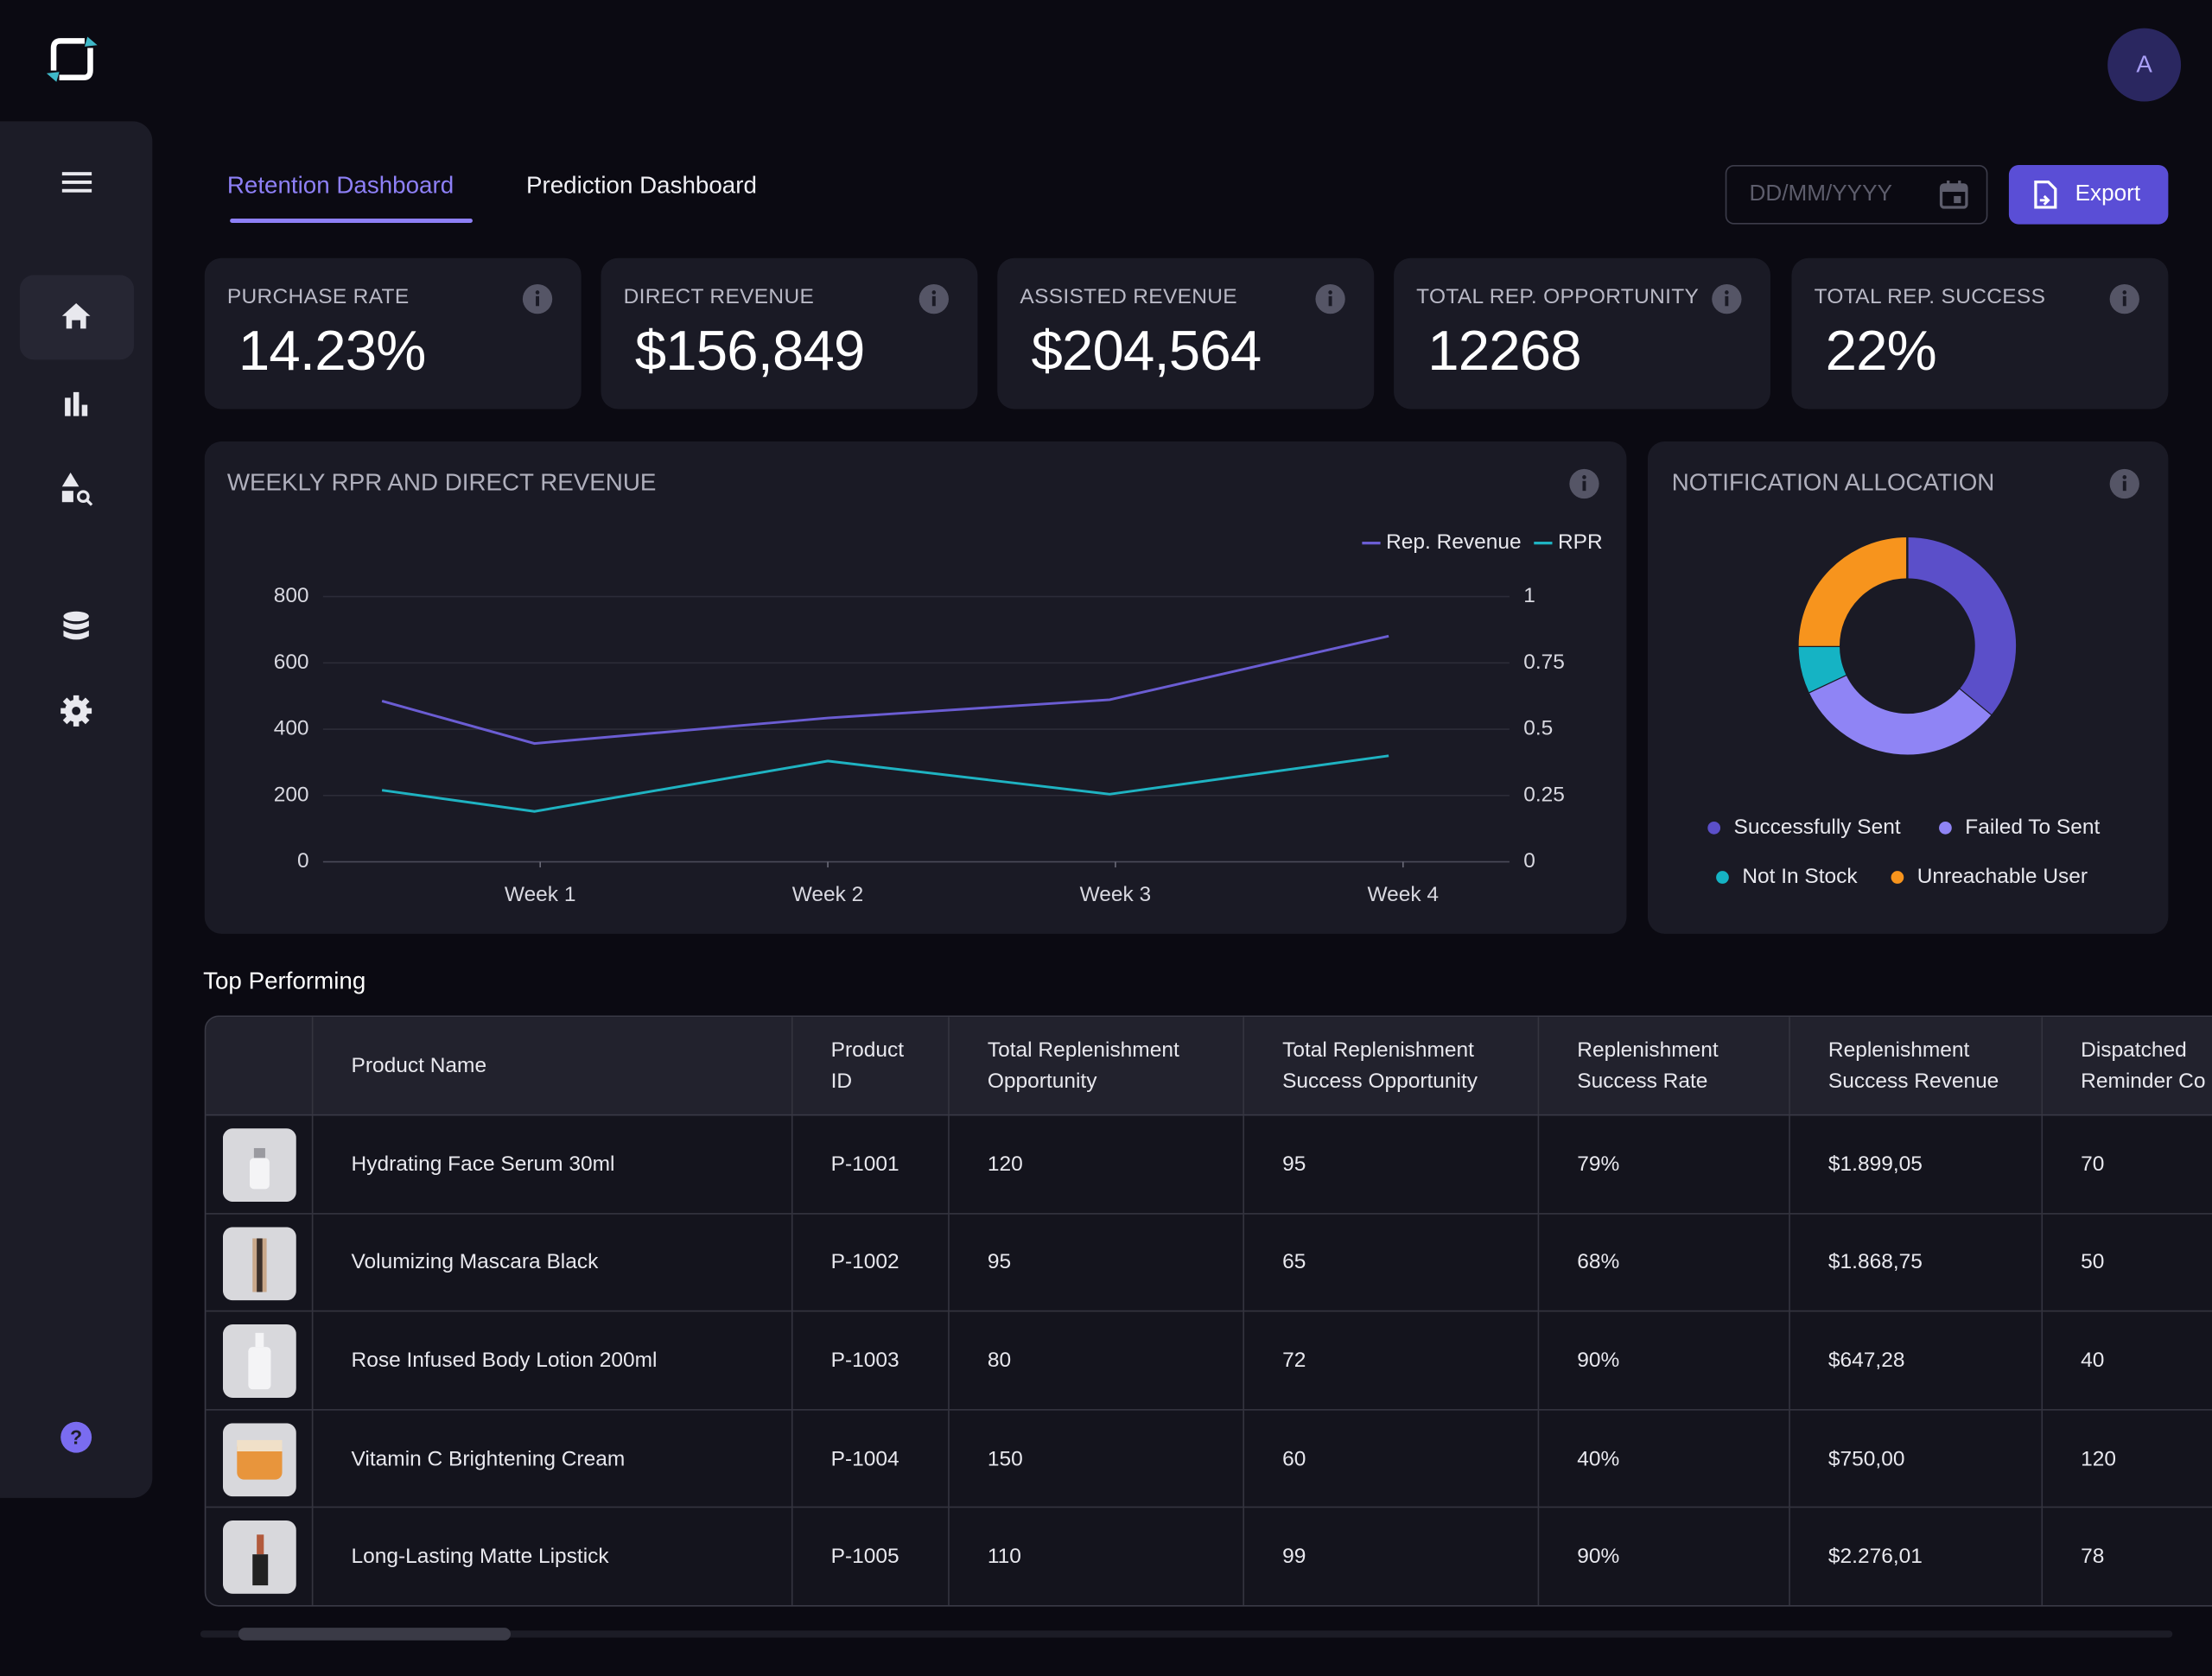  What do you see at coordinates (374, 1634) in the screenshot?
I see `scrollbar-thumb` at bounding box center [374, 1634].